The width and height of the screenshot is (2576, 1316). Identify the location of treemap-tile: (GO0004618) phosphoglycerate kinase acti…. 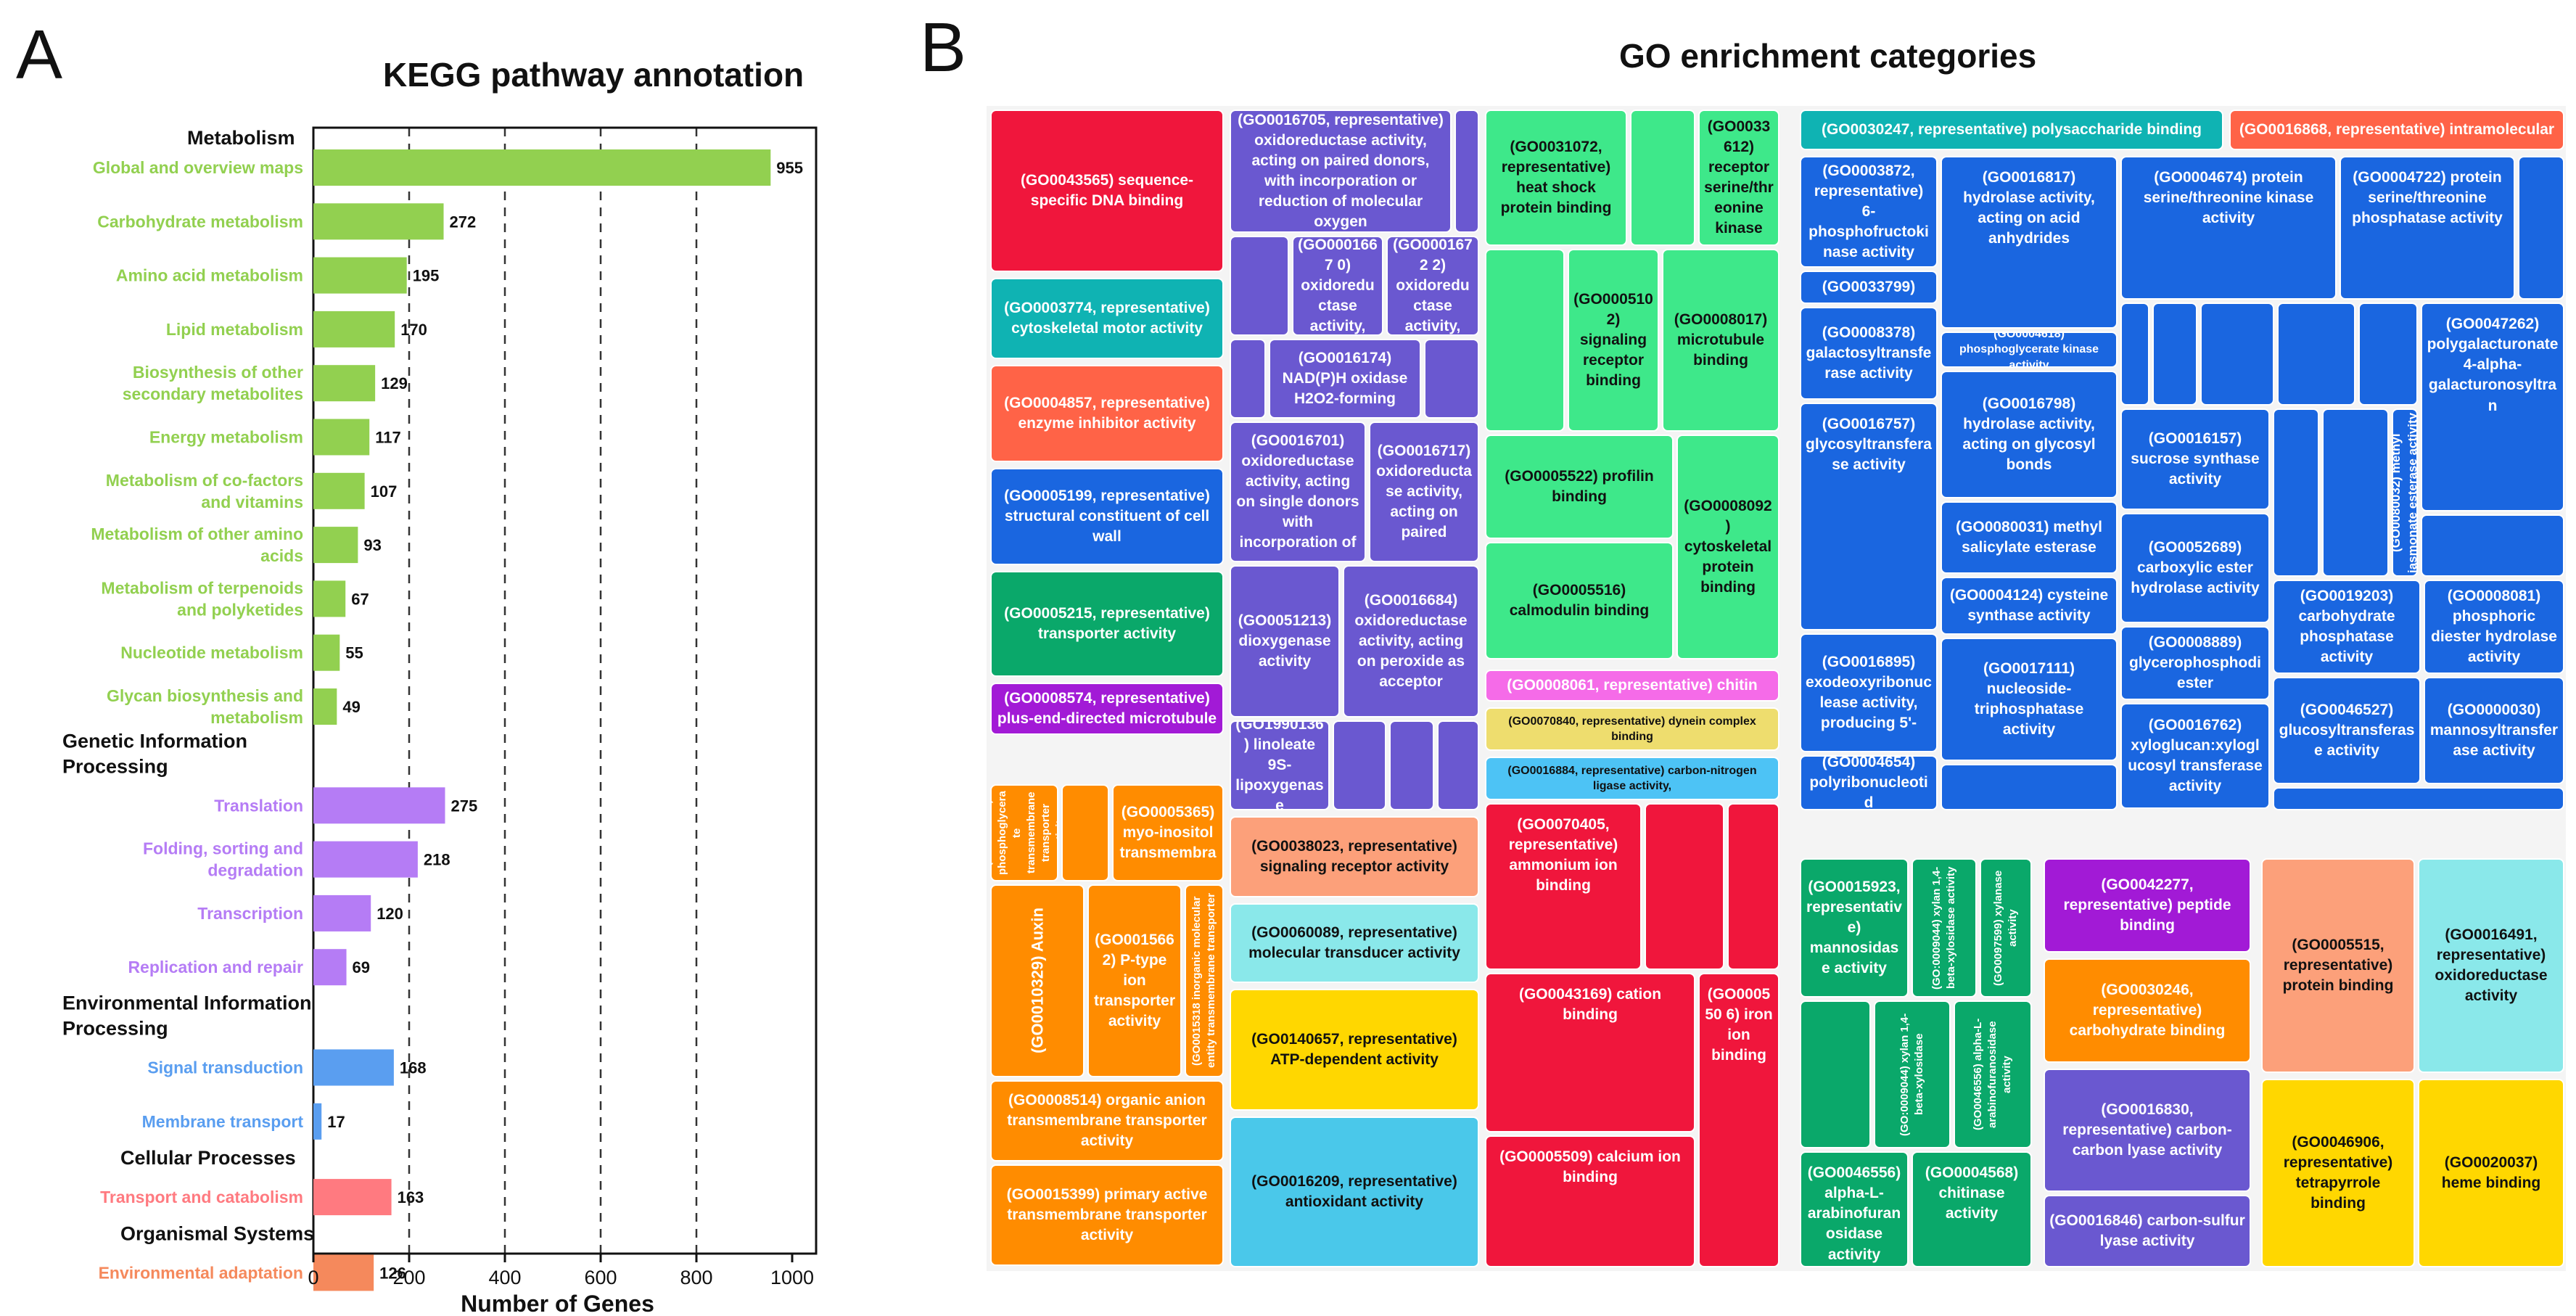
(2029, 350).